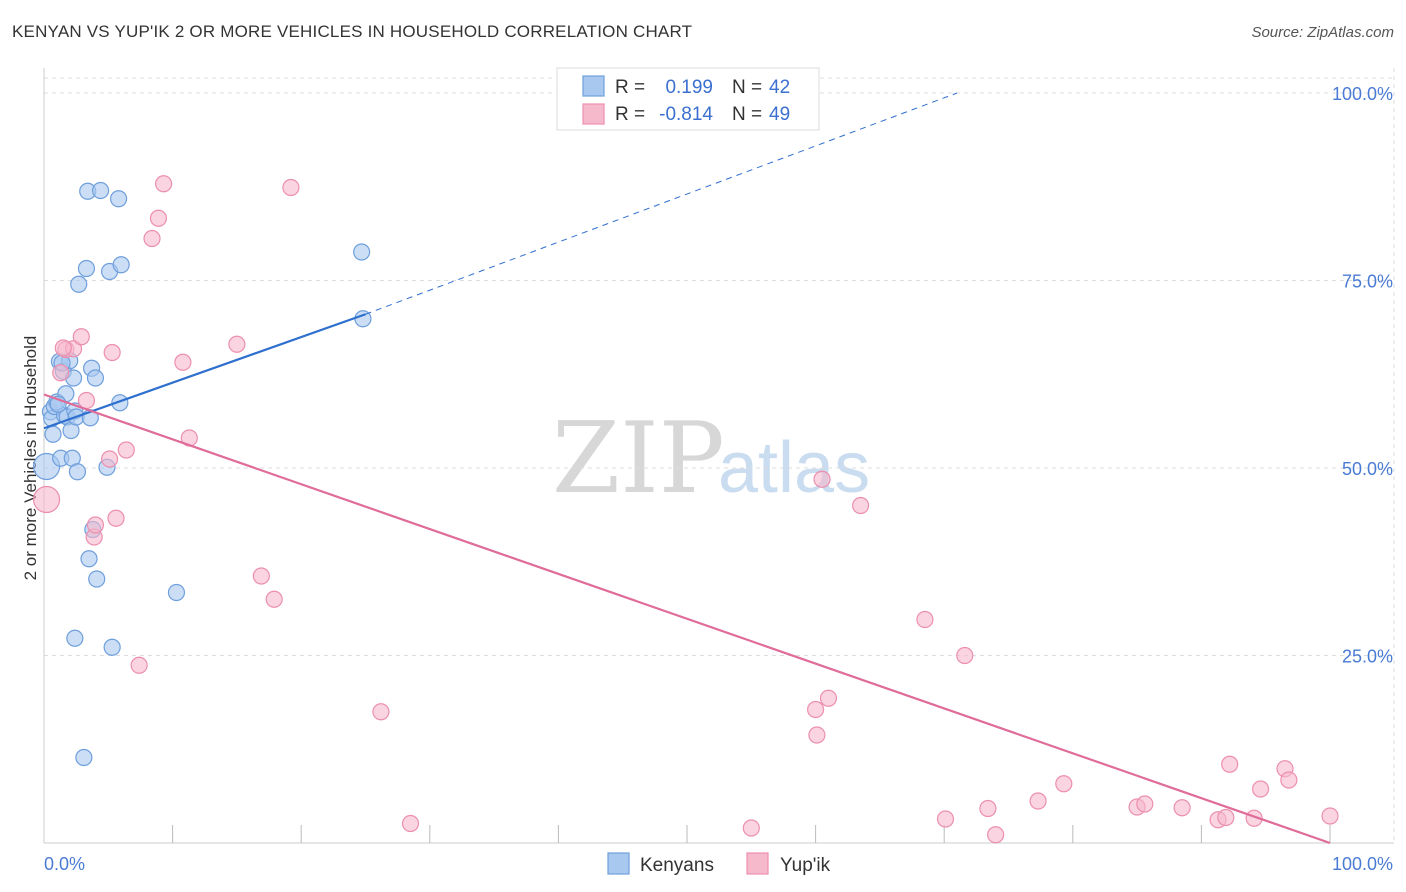  Describe the element at coordinates (1367, 657) in the screenshot. I see `y-tick-label-0: 25.0%` at that location.